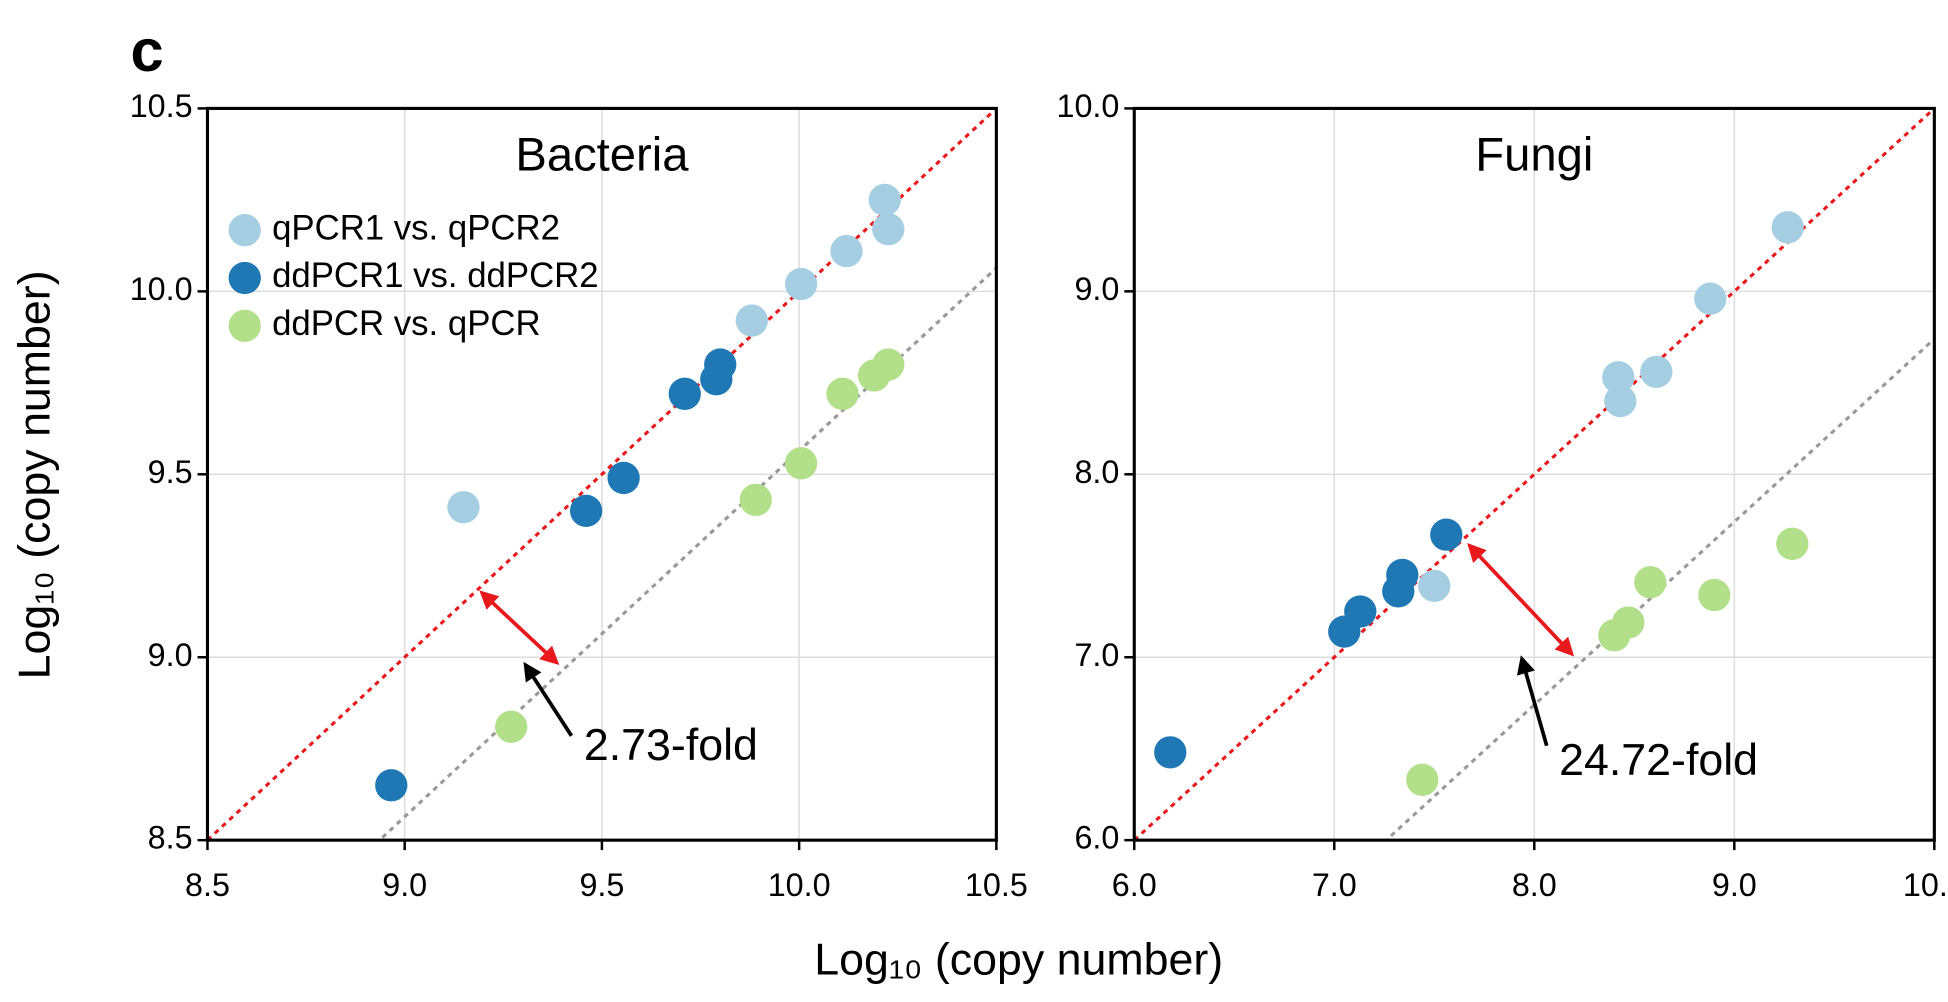 This screenshot has height=1002, width=1948. I want to click on x-tick-label: 6.0, so click(1134, 885).